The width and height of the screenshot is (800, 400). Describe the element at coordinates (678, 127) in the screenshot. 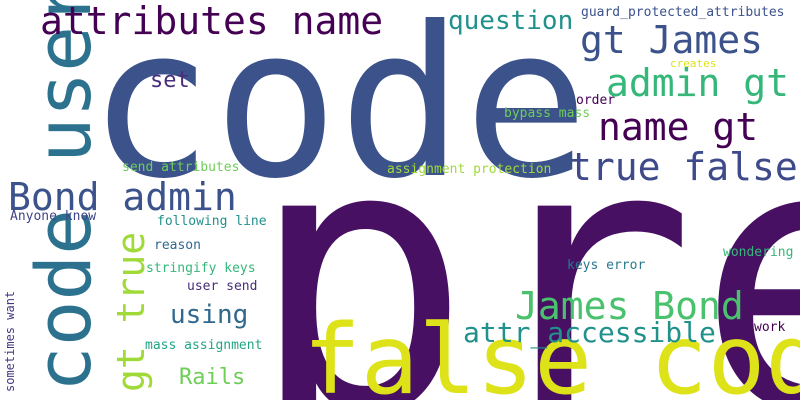

I see `word: name gt` at that location.